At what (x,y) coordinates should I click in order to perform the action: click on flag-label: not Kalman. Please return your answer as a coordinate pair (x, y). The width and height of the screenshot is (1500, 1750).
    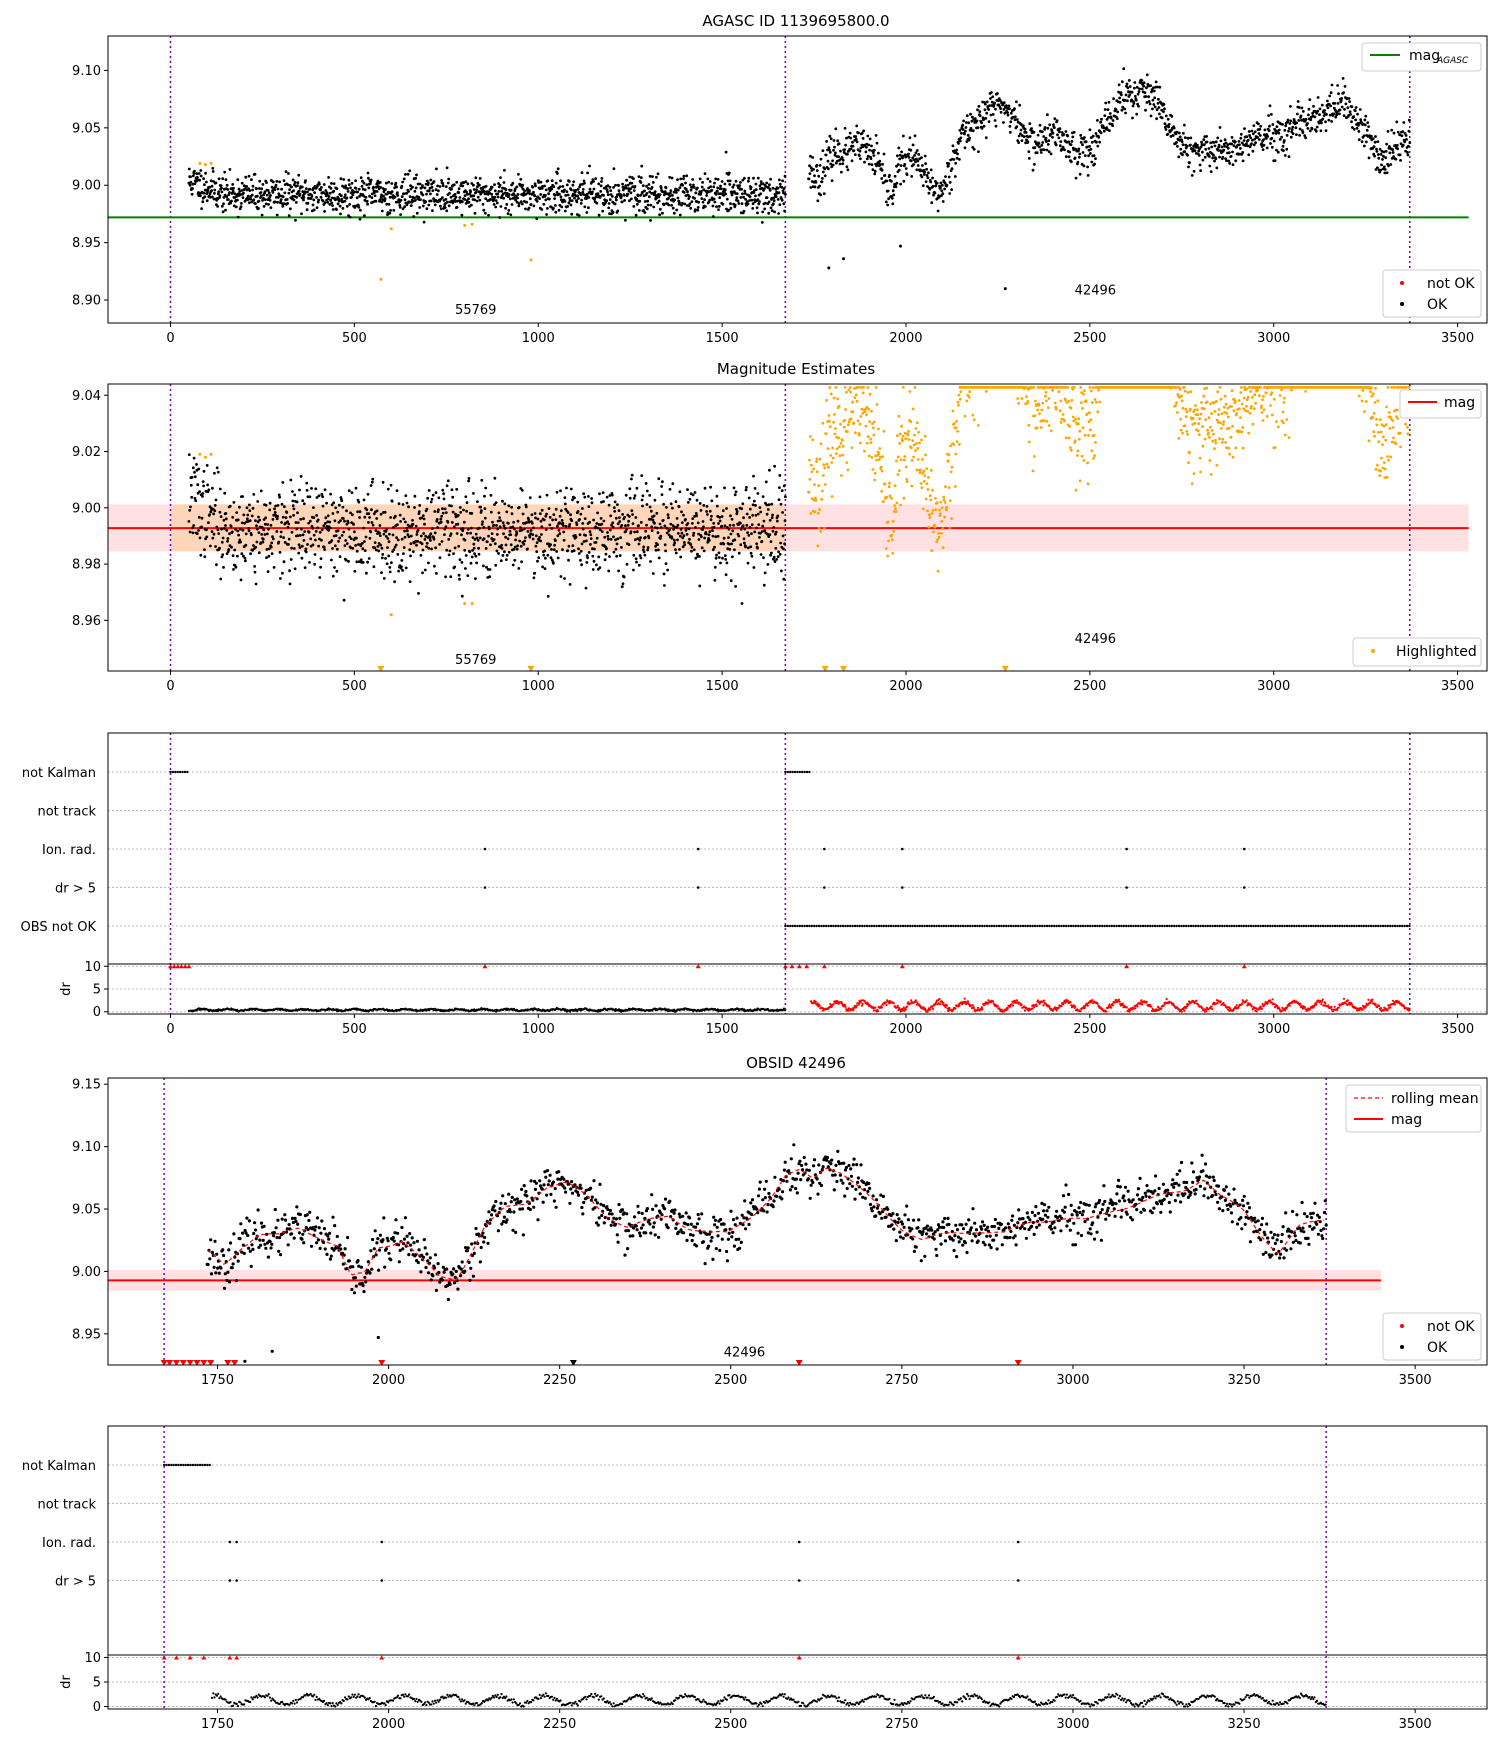
    Looking at the image, I should click on (59, 773).